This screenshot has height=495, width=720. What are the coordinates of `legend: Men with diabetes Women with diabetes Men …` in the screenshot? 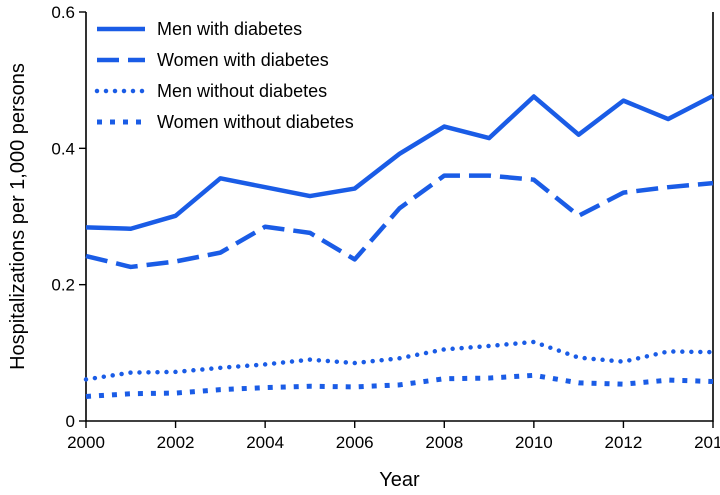 It's located at (224, 75).